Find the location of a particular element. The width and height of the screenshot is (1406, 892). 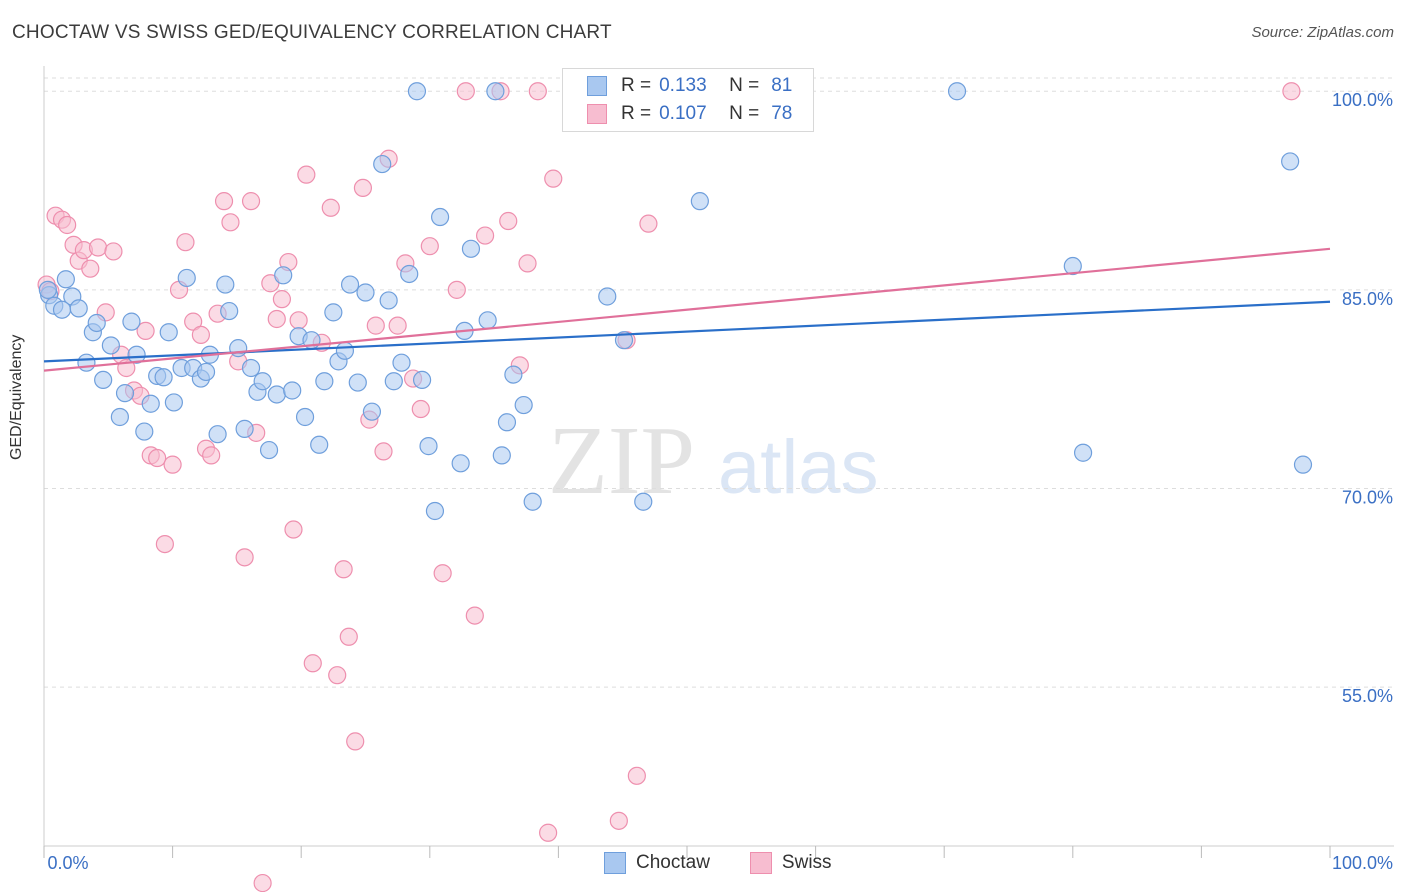

legend-row-choctaw: R = 0.133 N = 81 is located at coordinates (690, 86).